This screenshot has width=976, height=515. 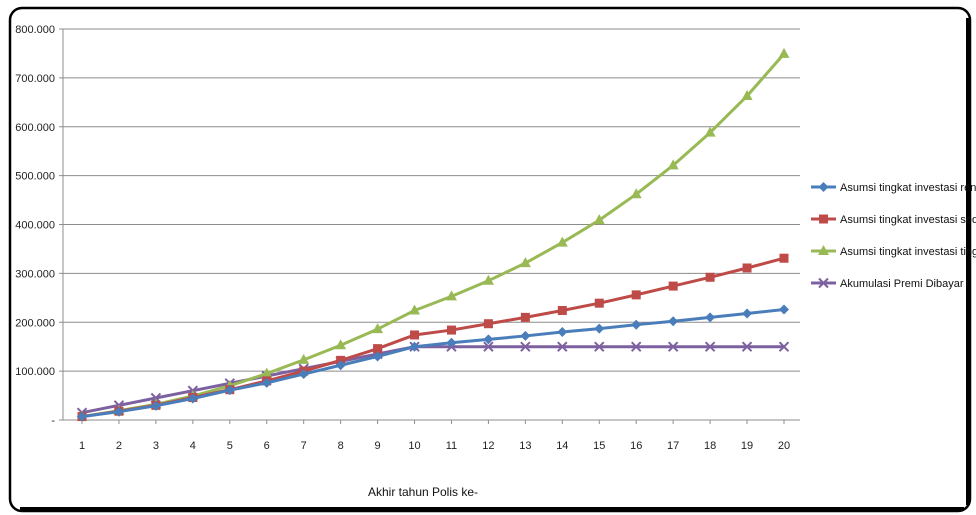 What do you see at coordinates (193, 446) in the screenshot?
I see `x-tick-label: 4` at bounding box center [193, 446].